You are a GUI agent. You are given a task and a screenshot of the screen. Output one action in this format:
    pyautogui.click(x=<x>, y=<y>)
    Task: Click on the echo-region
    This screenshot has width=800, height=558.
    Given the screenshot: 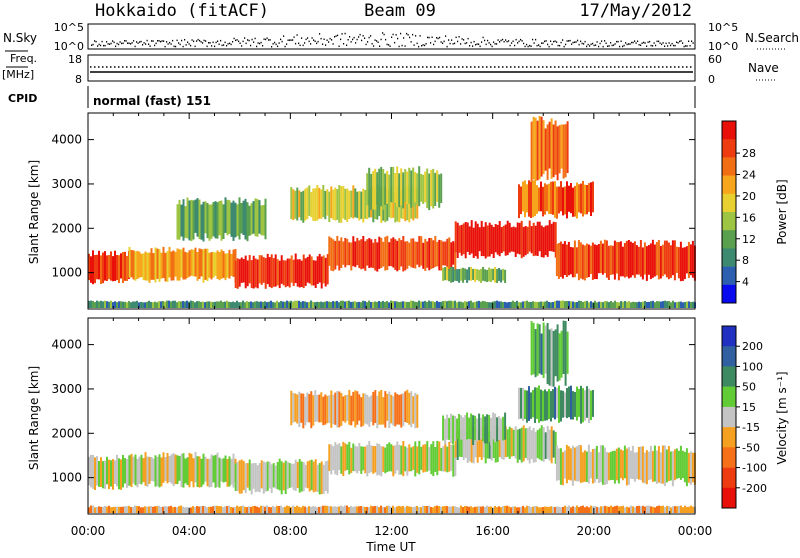 What is the action you would take?
    pyautogui.click(x=505, y=239)
    